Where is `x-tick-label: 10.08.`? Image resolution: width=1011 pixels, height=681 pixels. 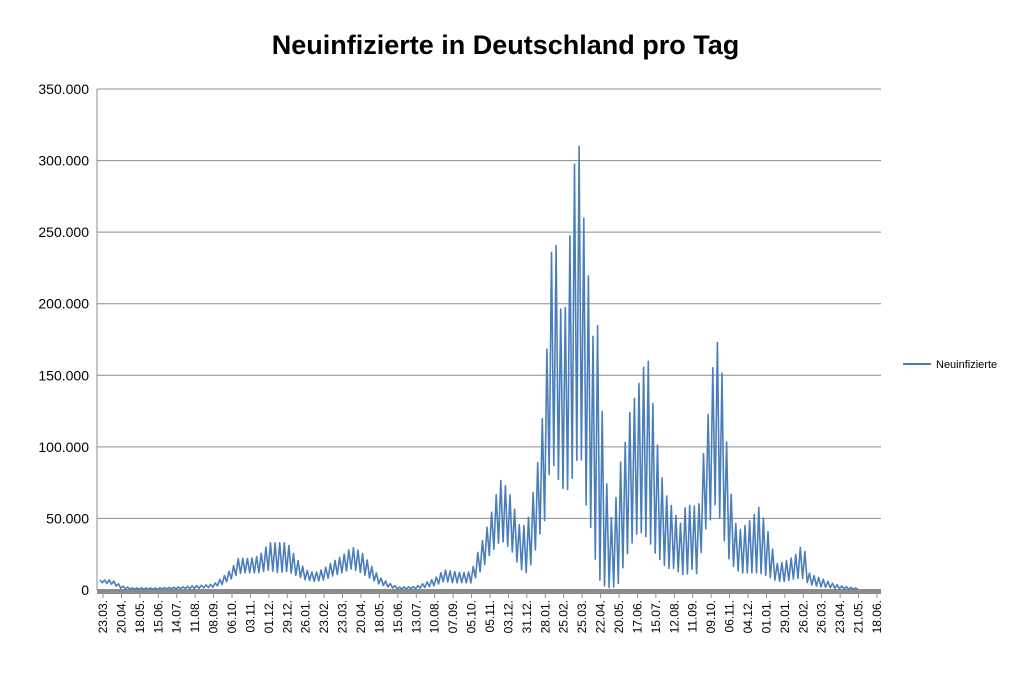
x-tick-label: 10.08. is located at coordinates (435, 616).